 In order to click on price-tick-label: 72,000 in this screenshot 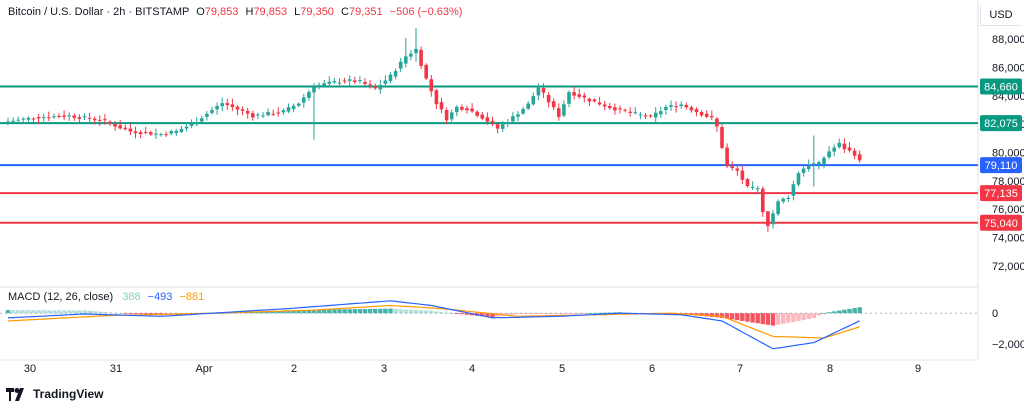, I will do `click(1008, 267)`.